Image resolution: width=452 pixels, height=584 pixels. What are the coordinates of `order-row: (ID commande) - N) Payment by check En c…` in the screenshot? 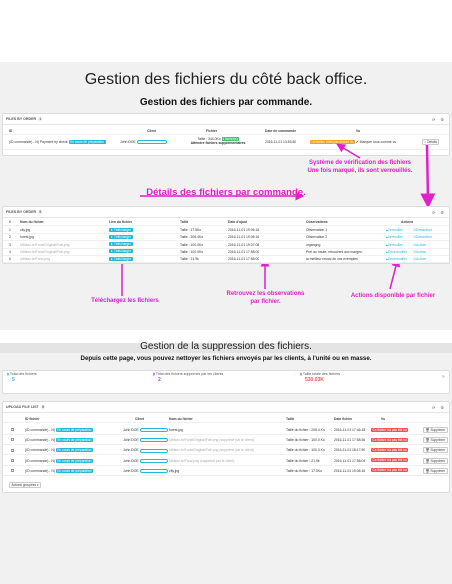 It's located at (226, 143).